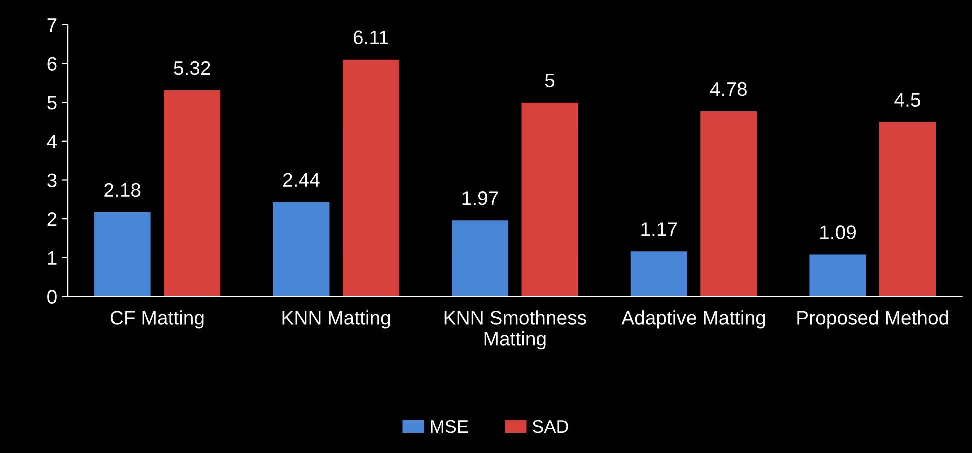 This screenshot has height=453, width=972. Describe the element at coordinates (907, 100) in the screenshot. I see `data-label: 4.5` at that location.